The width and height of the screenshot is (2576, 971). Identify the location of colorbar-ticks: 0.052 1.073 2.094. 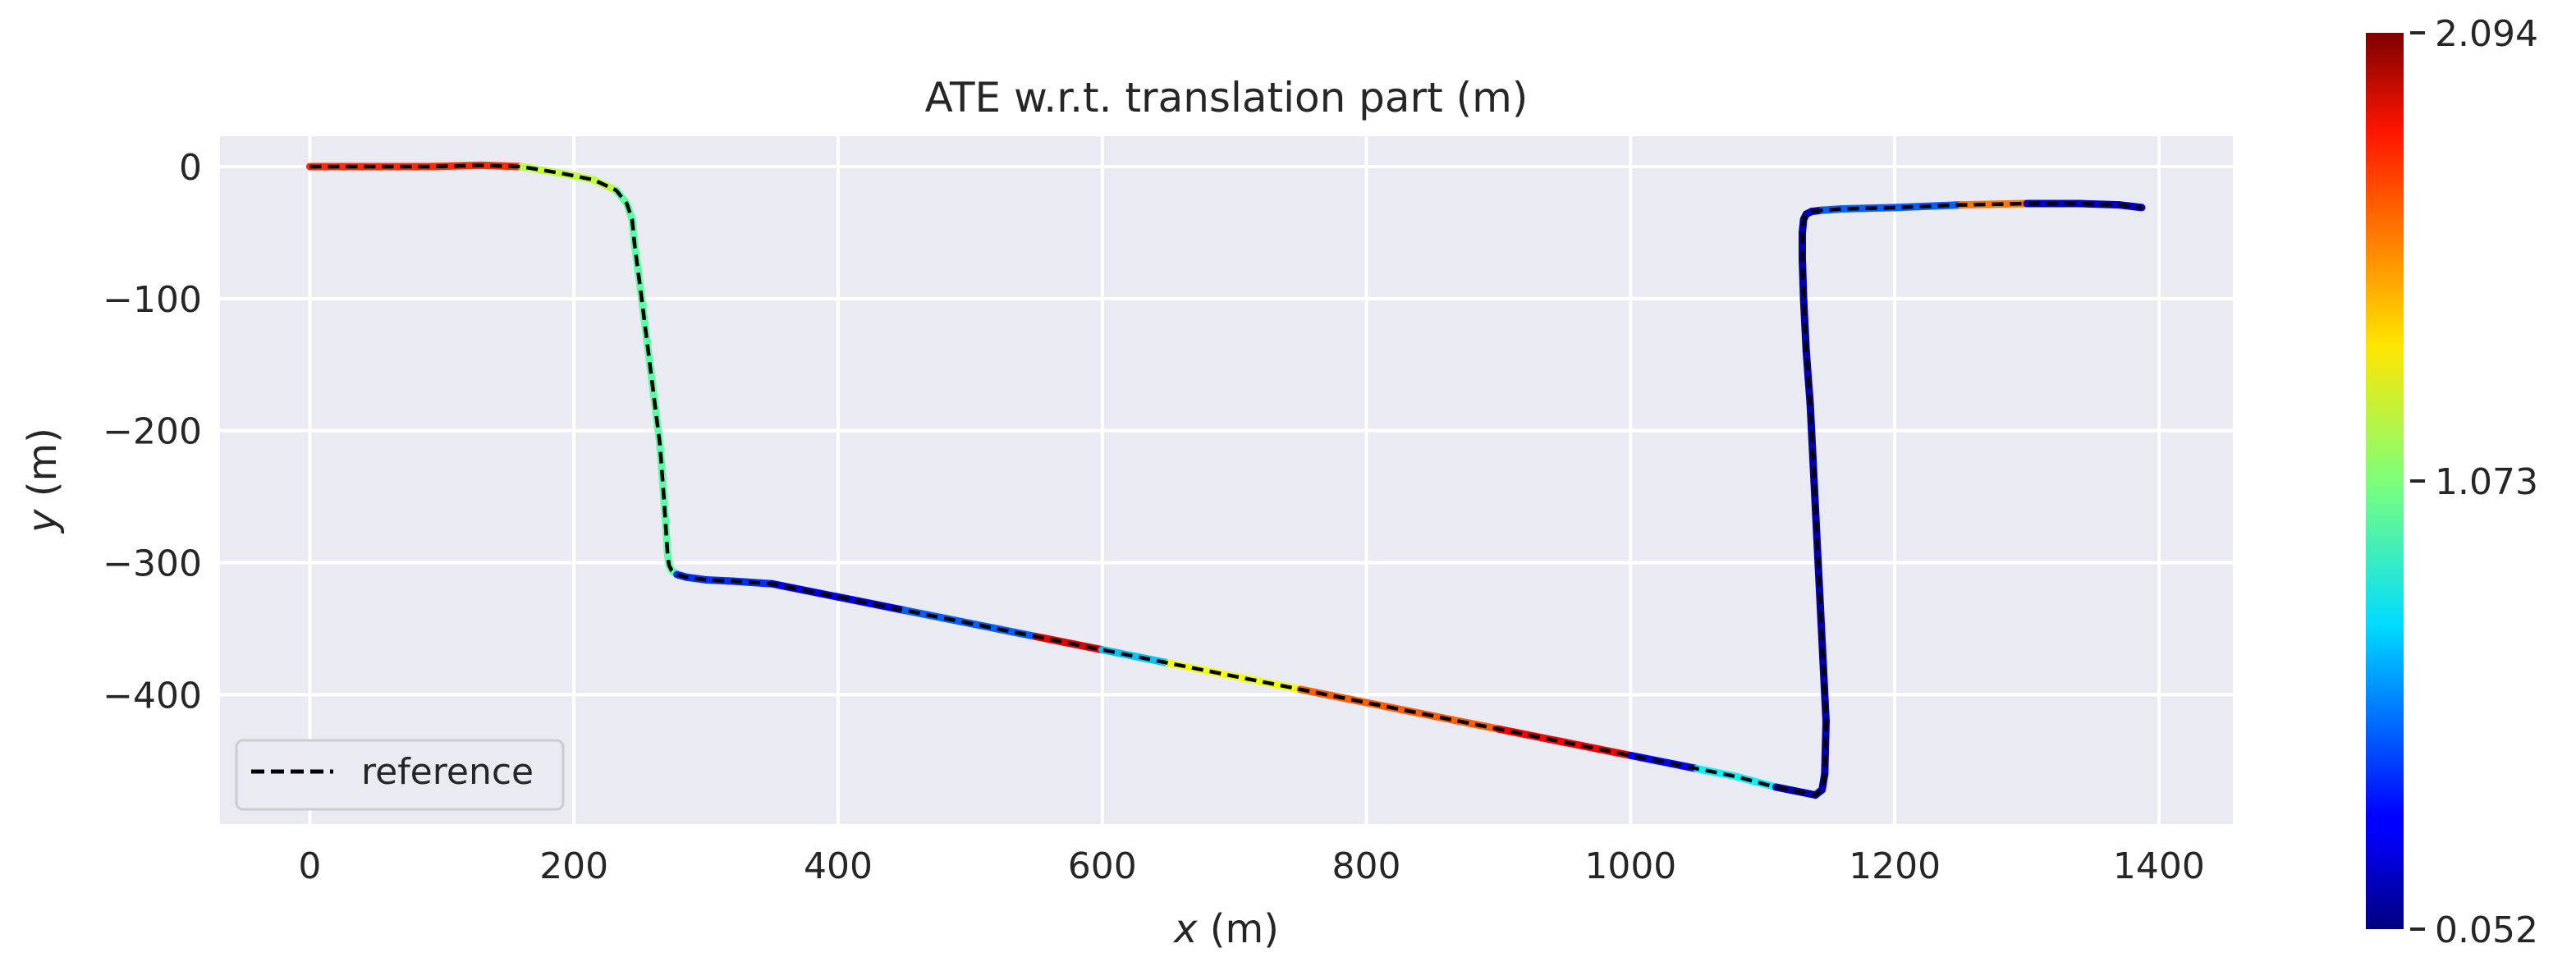
(2474, 482).